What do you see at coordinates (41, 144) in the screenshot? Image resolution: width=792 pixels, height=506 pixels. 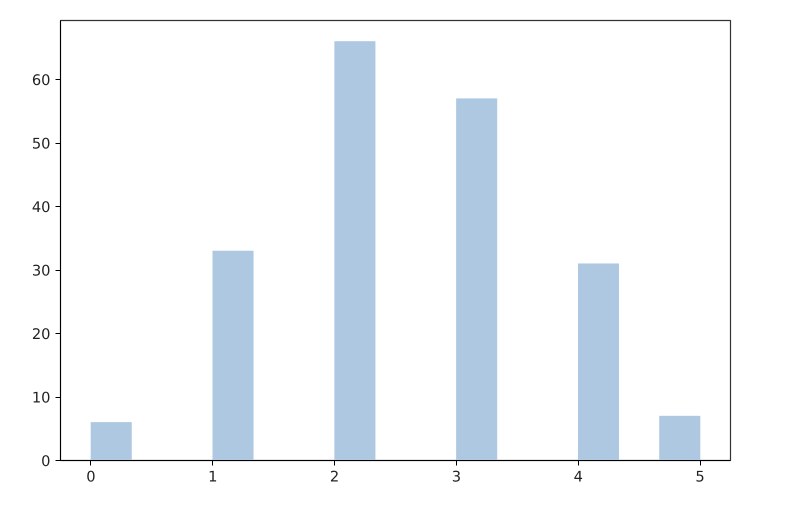 I see `y-tick-label: 50` at bounding box center [41, 144].